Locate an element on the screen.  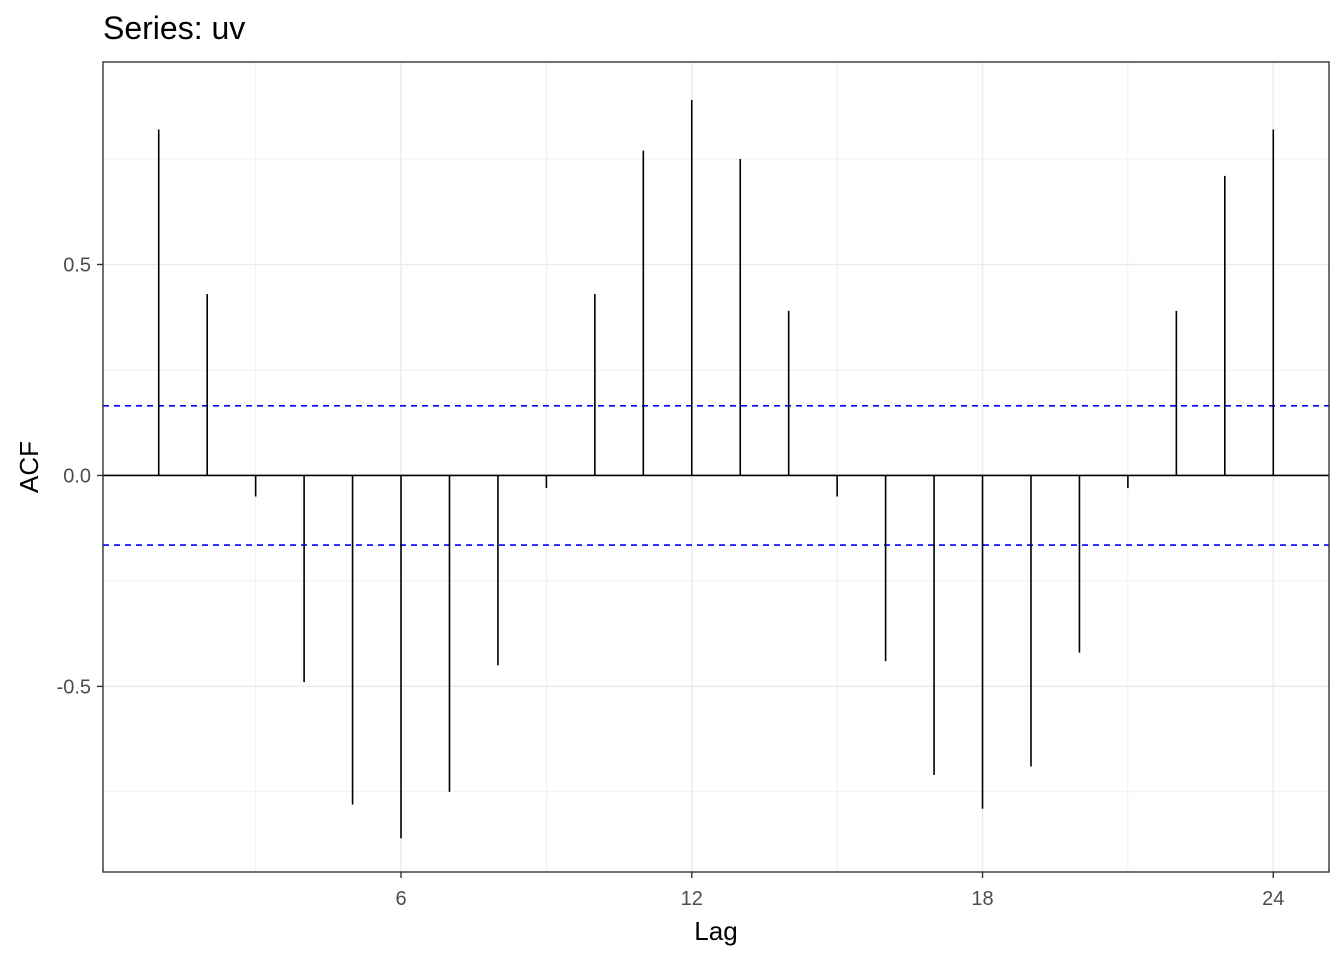
y-axis-ticks: -0.5 0.0 0.5 is located at coordinates (80, 476).